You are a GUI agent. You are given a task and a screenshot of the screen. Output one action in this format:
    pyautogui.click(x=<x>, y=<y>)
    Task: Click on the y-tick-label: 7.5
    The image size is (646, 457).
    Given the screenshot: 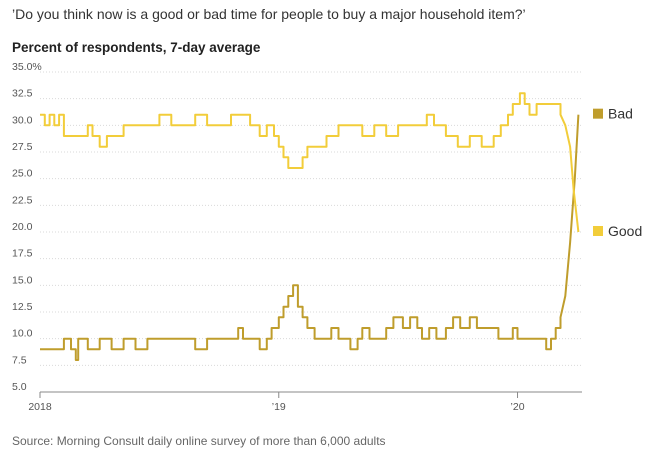 What is the action you would take?
    pyautogui.click(x=19, y=360)
    